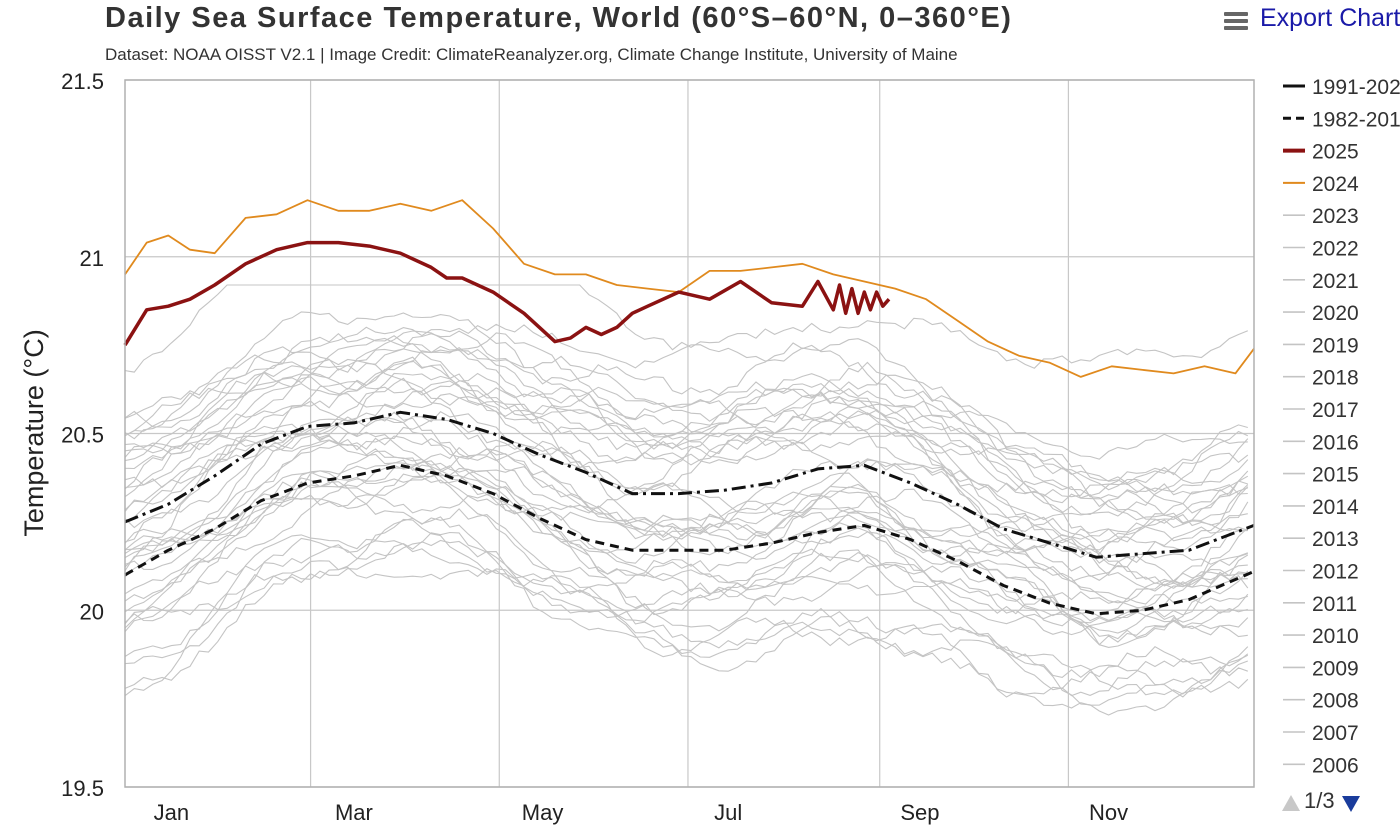  I want to click on legend-item-label: 1991-202, so click(1356, 87).